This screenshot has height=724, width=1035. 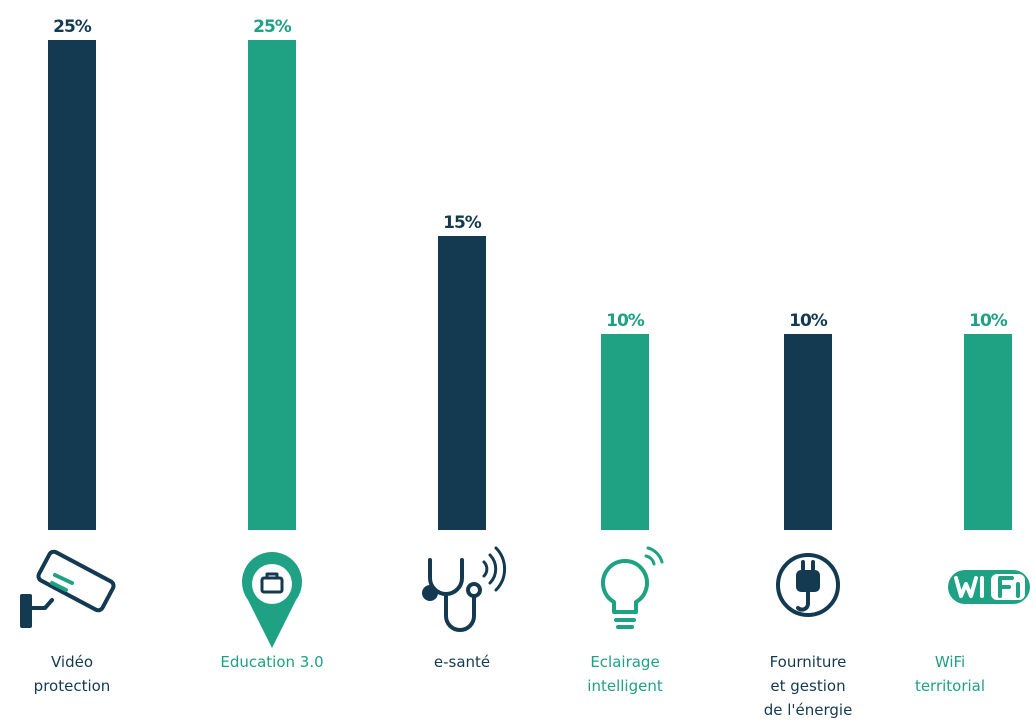 What do you see at coordinates (72, 674) in the screenshot?
I see `category-label: Vidéo protection` at bounding box center [72, 674].